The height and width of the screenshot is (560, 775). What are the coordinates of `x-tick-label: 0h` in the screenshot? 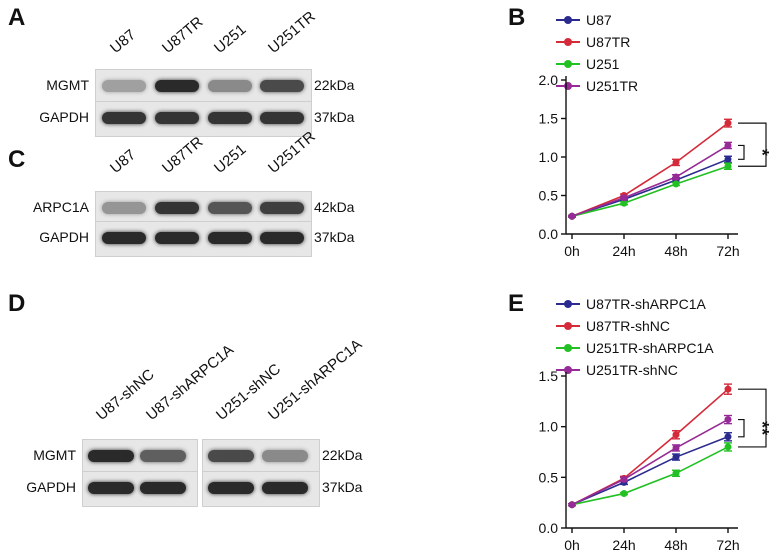 It's located at (572, 545).